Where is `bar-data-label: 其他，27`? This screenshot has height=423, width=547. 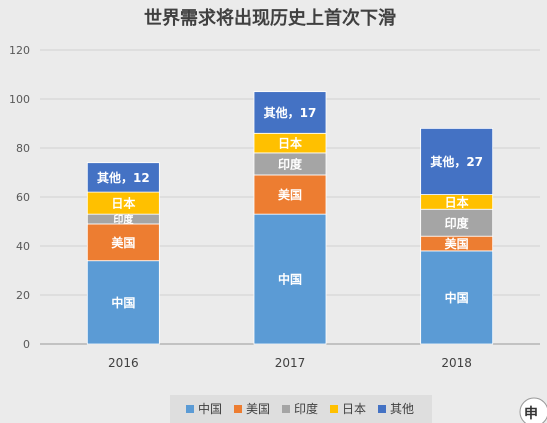
bar-data-label: 其他，27 is located at coordinates (456, 161).